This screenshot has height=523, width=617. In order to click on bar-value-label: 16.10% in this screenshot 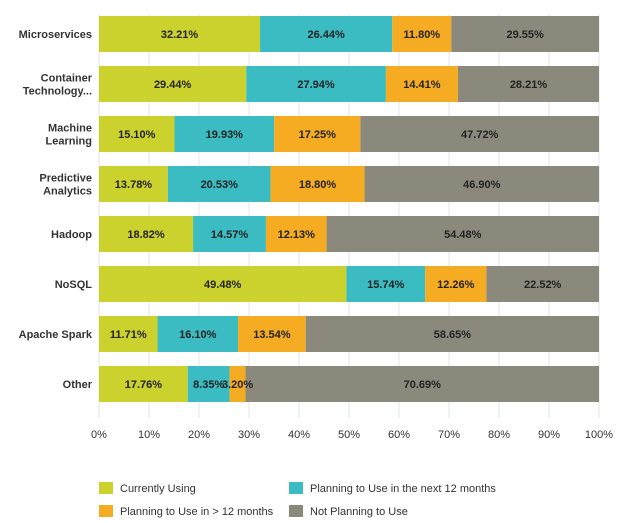, I will do `click(198, 335)`.